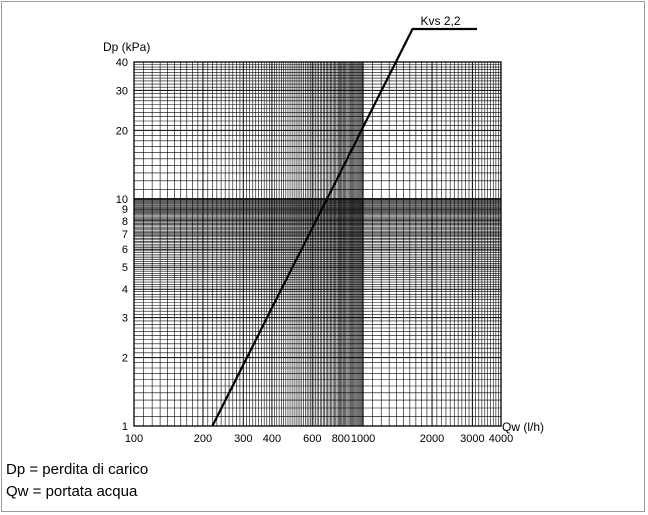  Describe the element at coordinates (125, 222) in the screenshot. I see `y-tick-label: 8` at that location.